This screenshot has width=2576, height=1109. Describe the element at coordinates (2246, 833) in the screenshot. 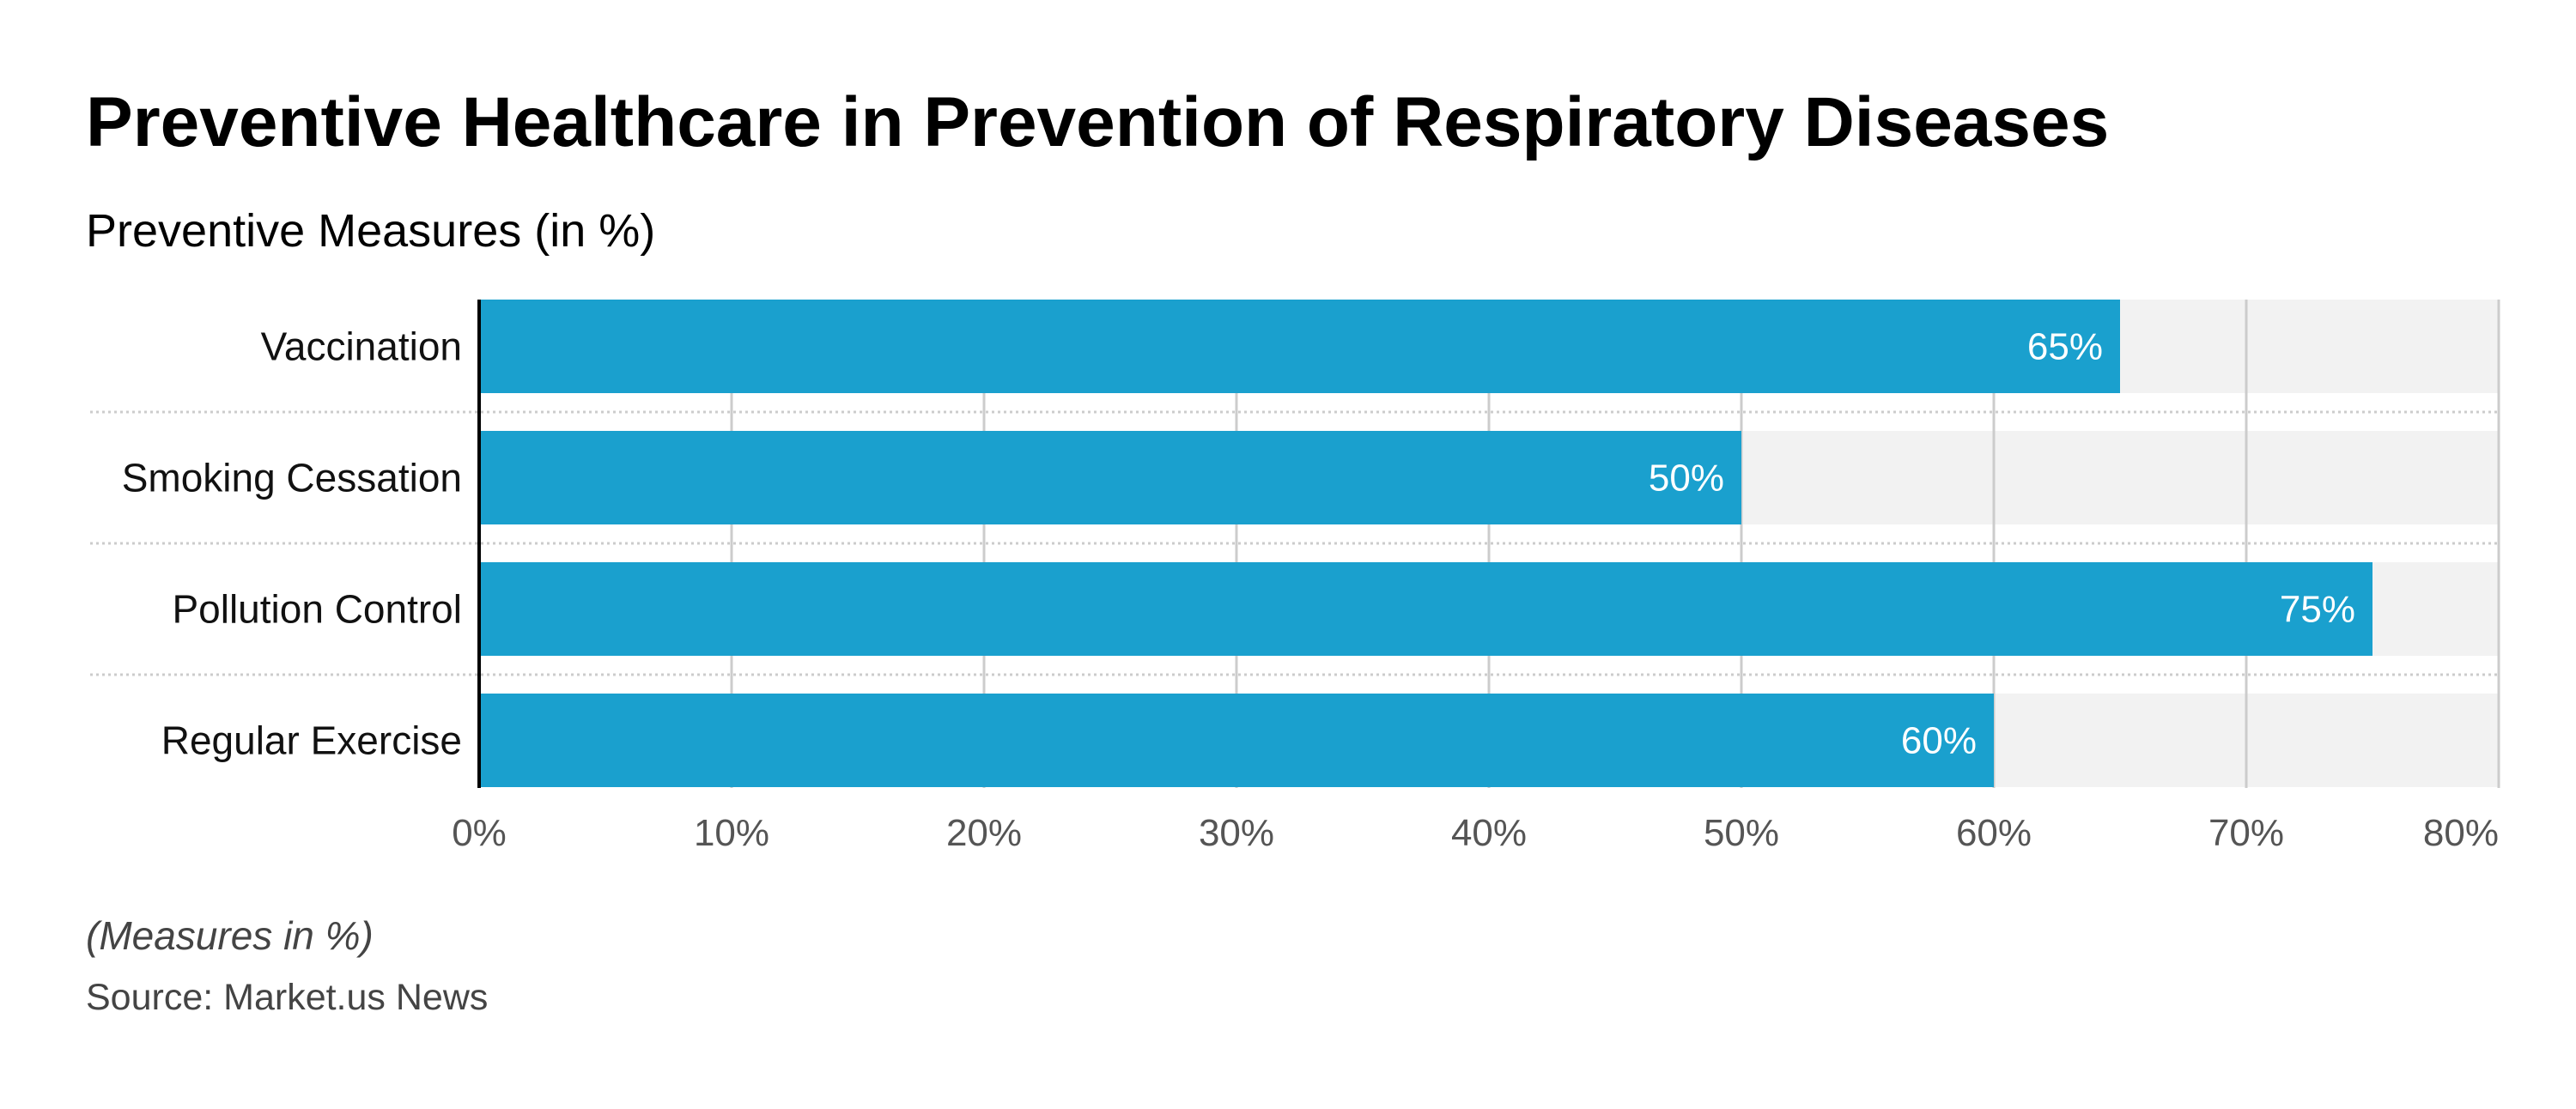

I see `x-tick-label: 70%` at that location.